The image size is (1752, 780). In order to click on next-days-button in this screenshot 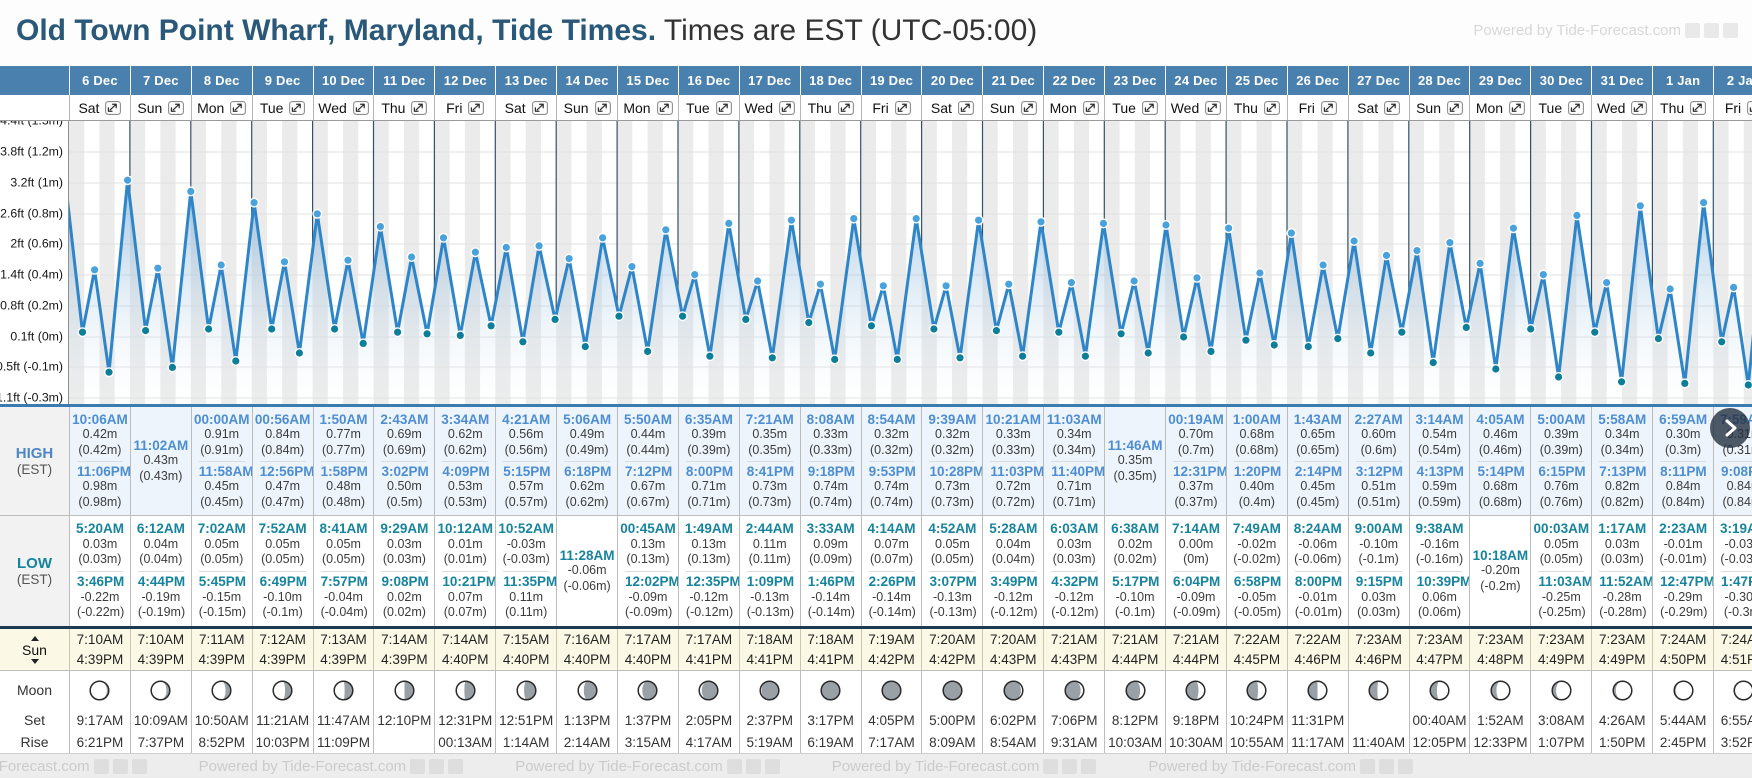, I will do `click(1730, 428)`.